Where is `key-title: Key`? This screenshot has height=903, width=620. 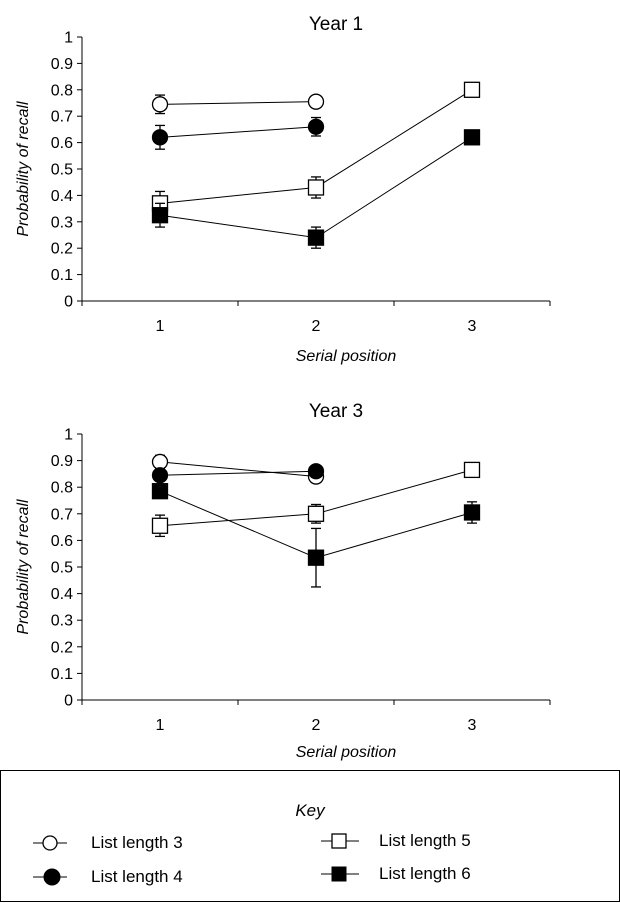
key-title: Key is located at coordinates (310, 810).